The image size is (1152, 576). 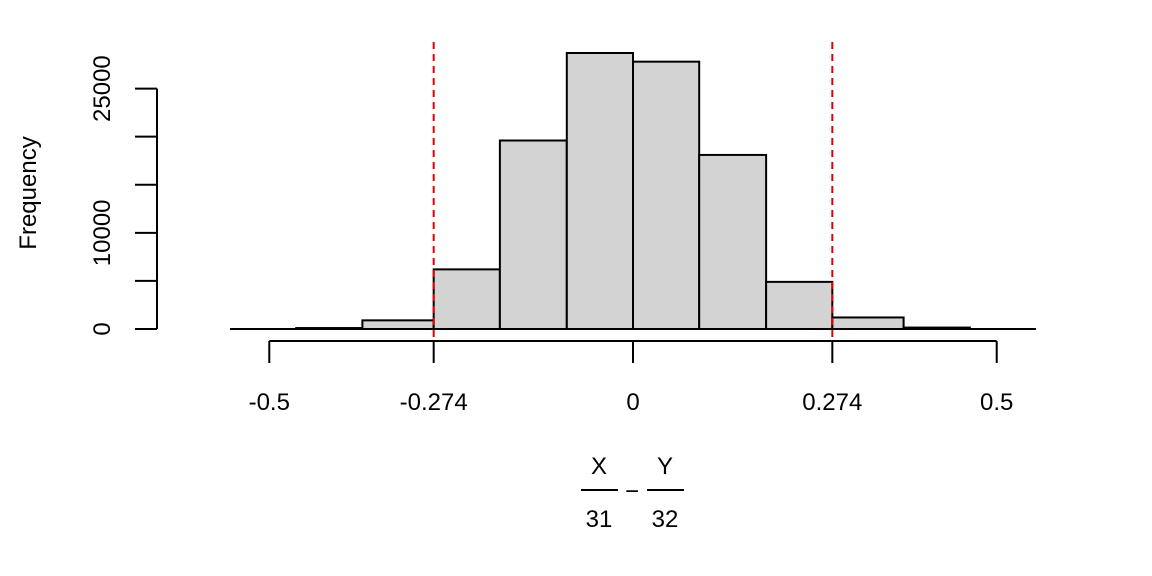 What do you see at coordinates (631, 378) in the screenshot?
I see `x-axis: -0.5 -0.274 0 0.274 0.5` at bounding box center [631, 378].